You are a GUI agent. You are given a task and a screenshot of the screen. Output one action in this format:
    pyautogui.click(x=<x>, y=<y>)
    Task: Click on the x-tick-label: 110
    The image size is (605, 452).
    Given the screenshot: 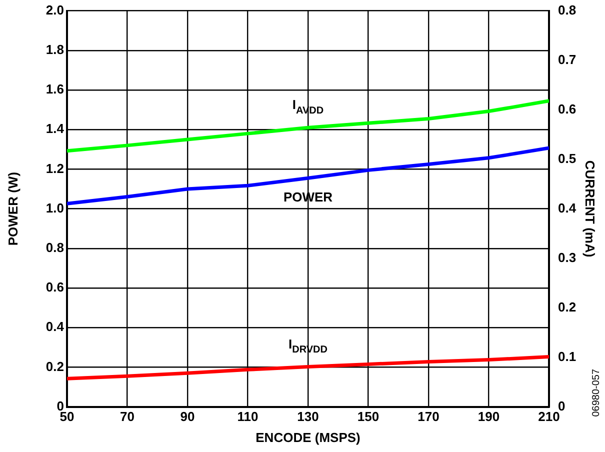 What is the action you would take?
    pyautogui.click(x=247, y=416)
    